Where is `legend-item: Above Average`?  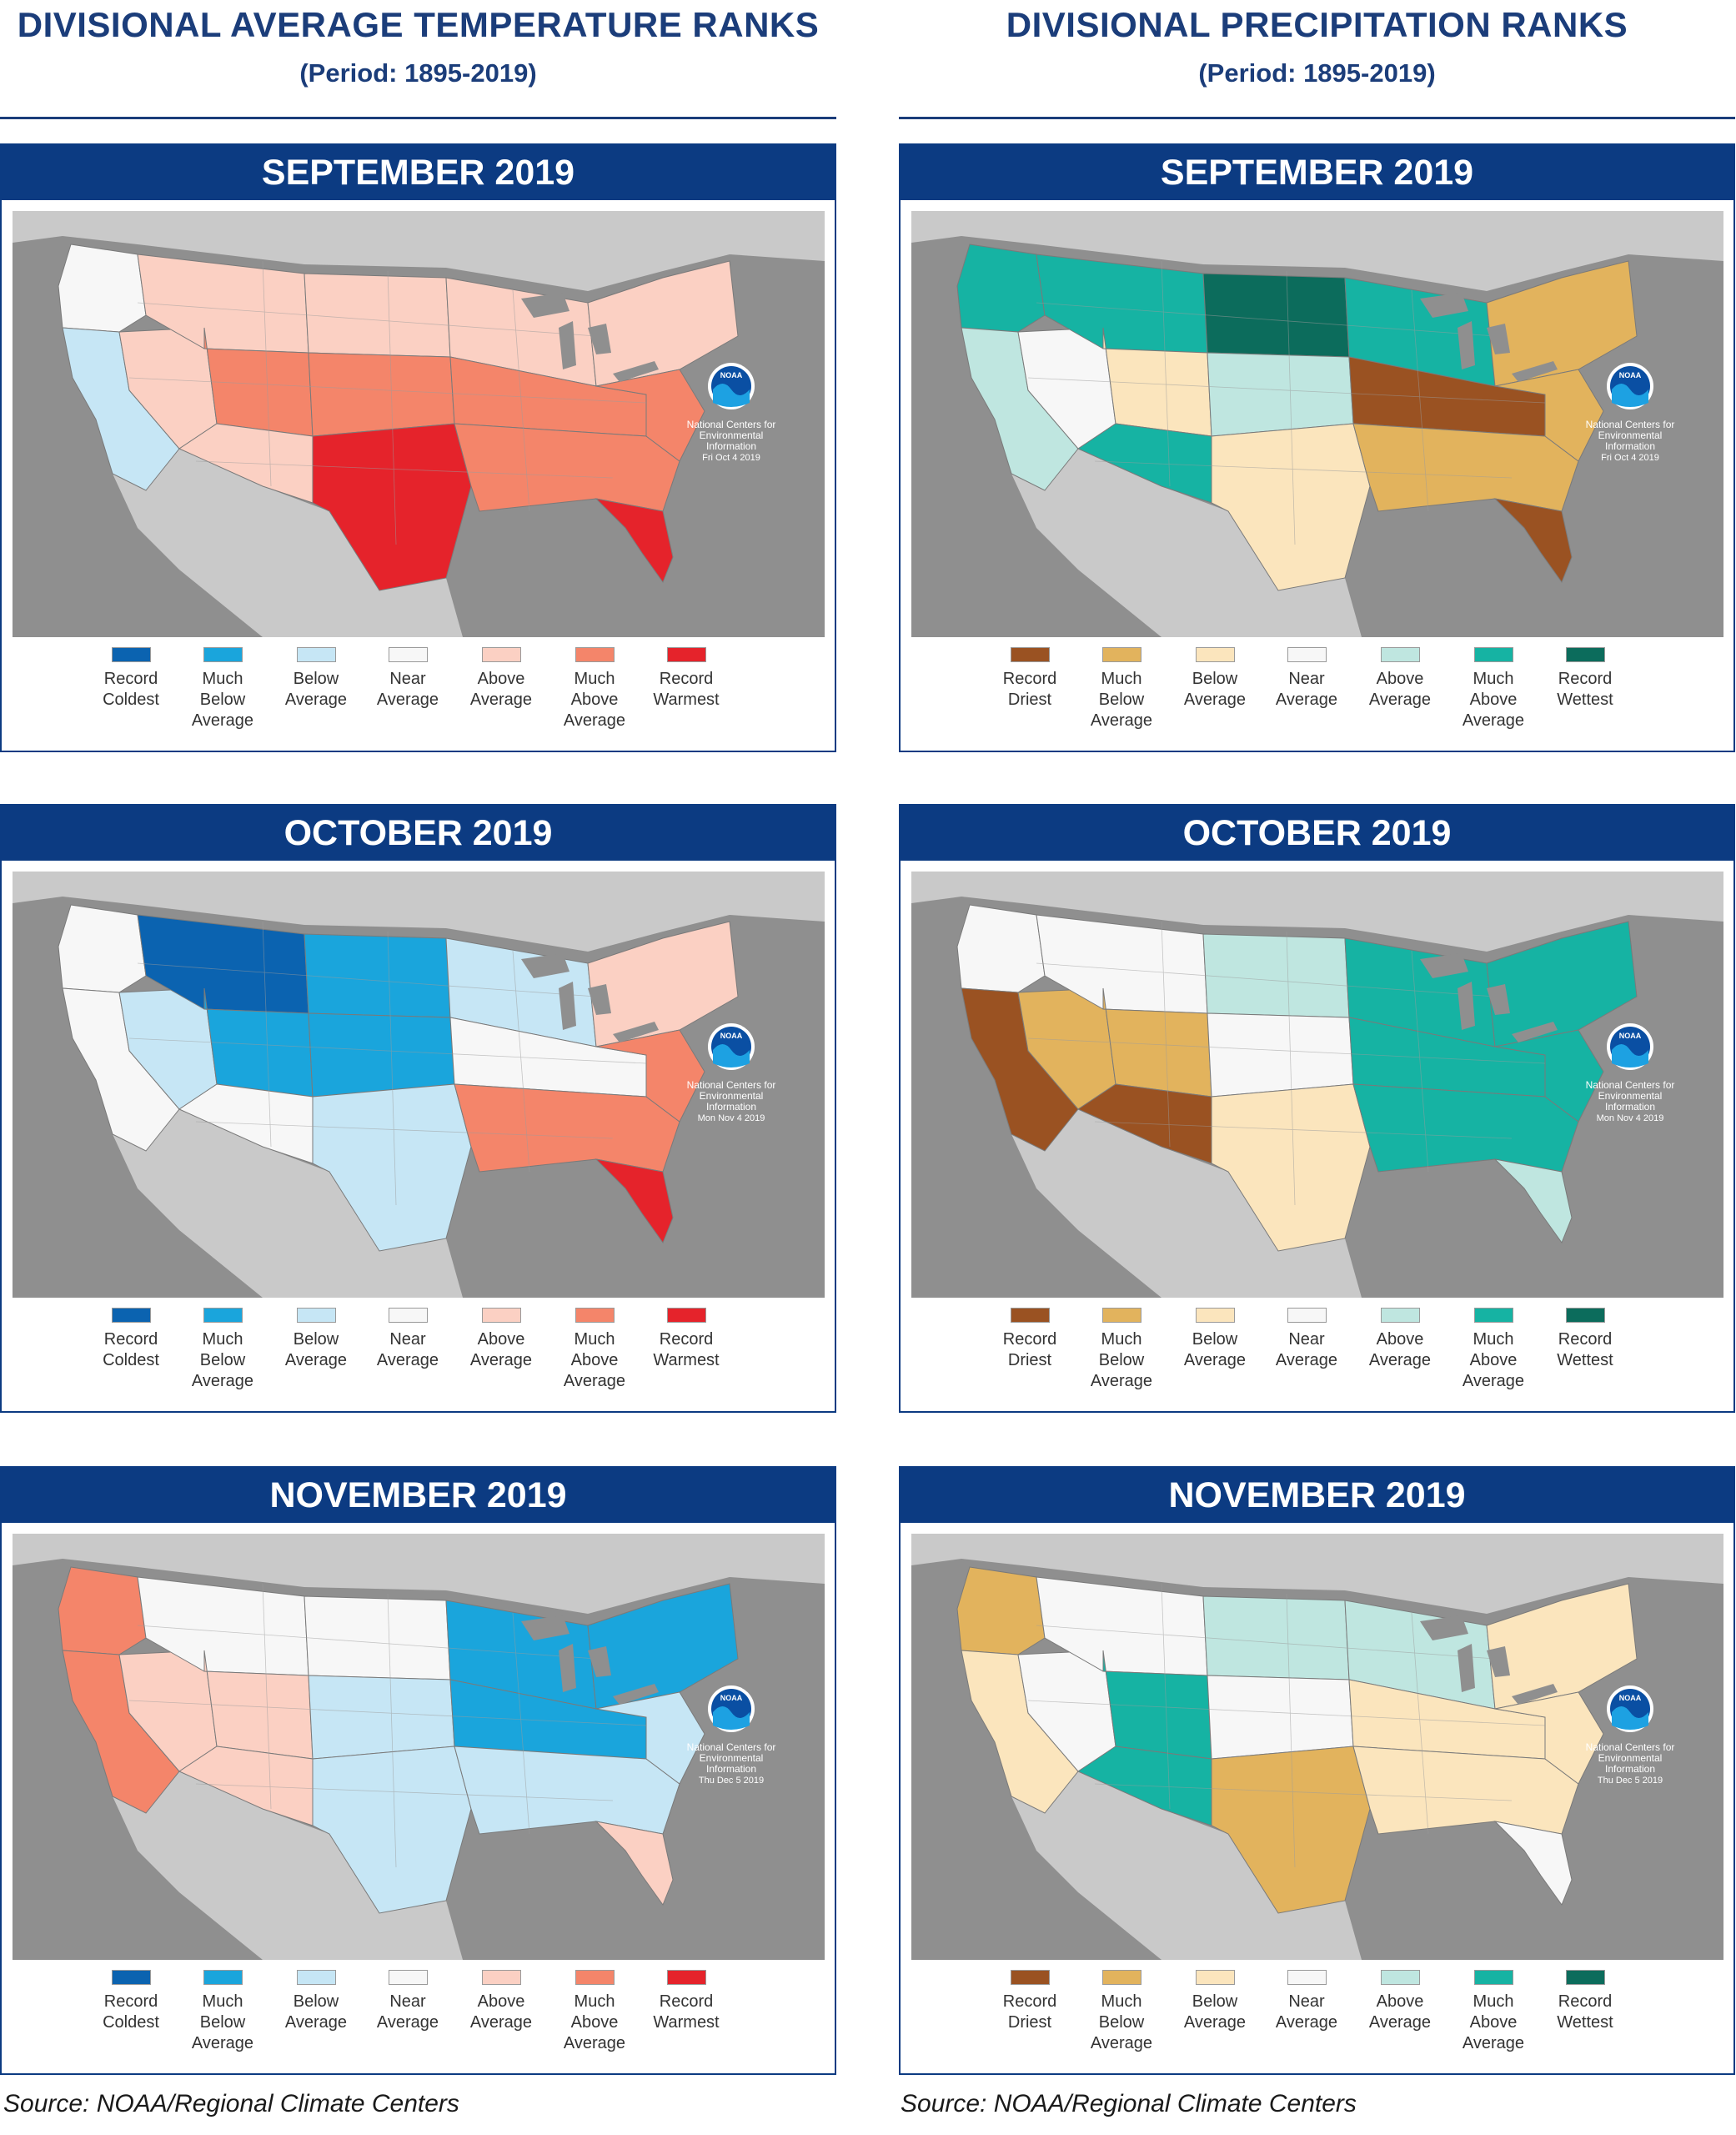
legend-item: Above Average is located at coordinates (1400, 679).